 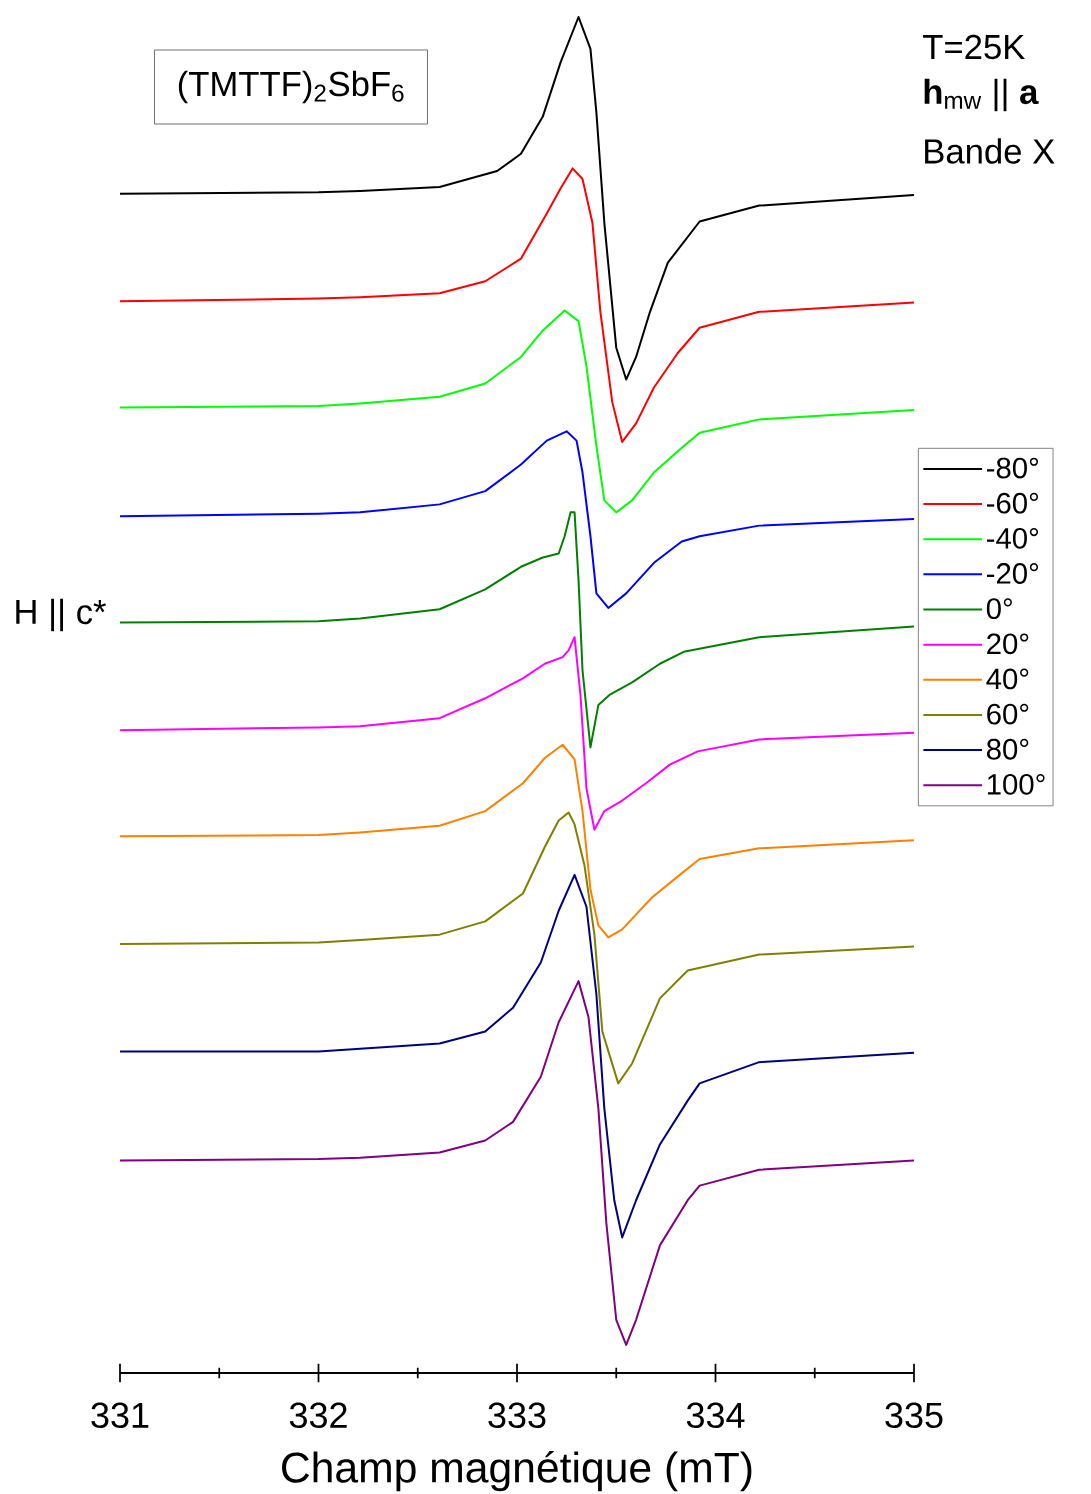 I want to click on x-tick-label: 333, so click(x=517, y=1415).